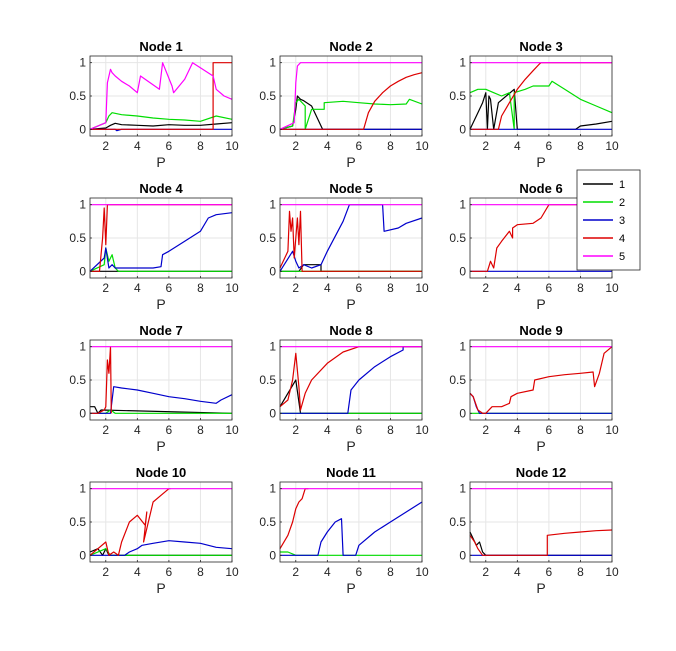 The width and height of the screenshot is (676, 651). What do you see at coordinates (540, 330) in the screenshot?
I see `subplot-title: Node 9` at bounding box center [540, 330].